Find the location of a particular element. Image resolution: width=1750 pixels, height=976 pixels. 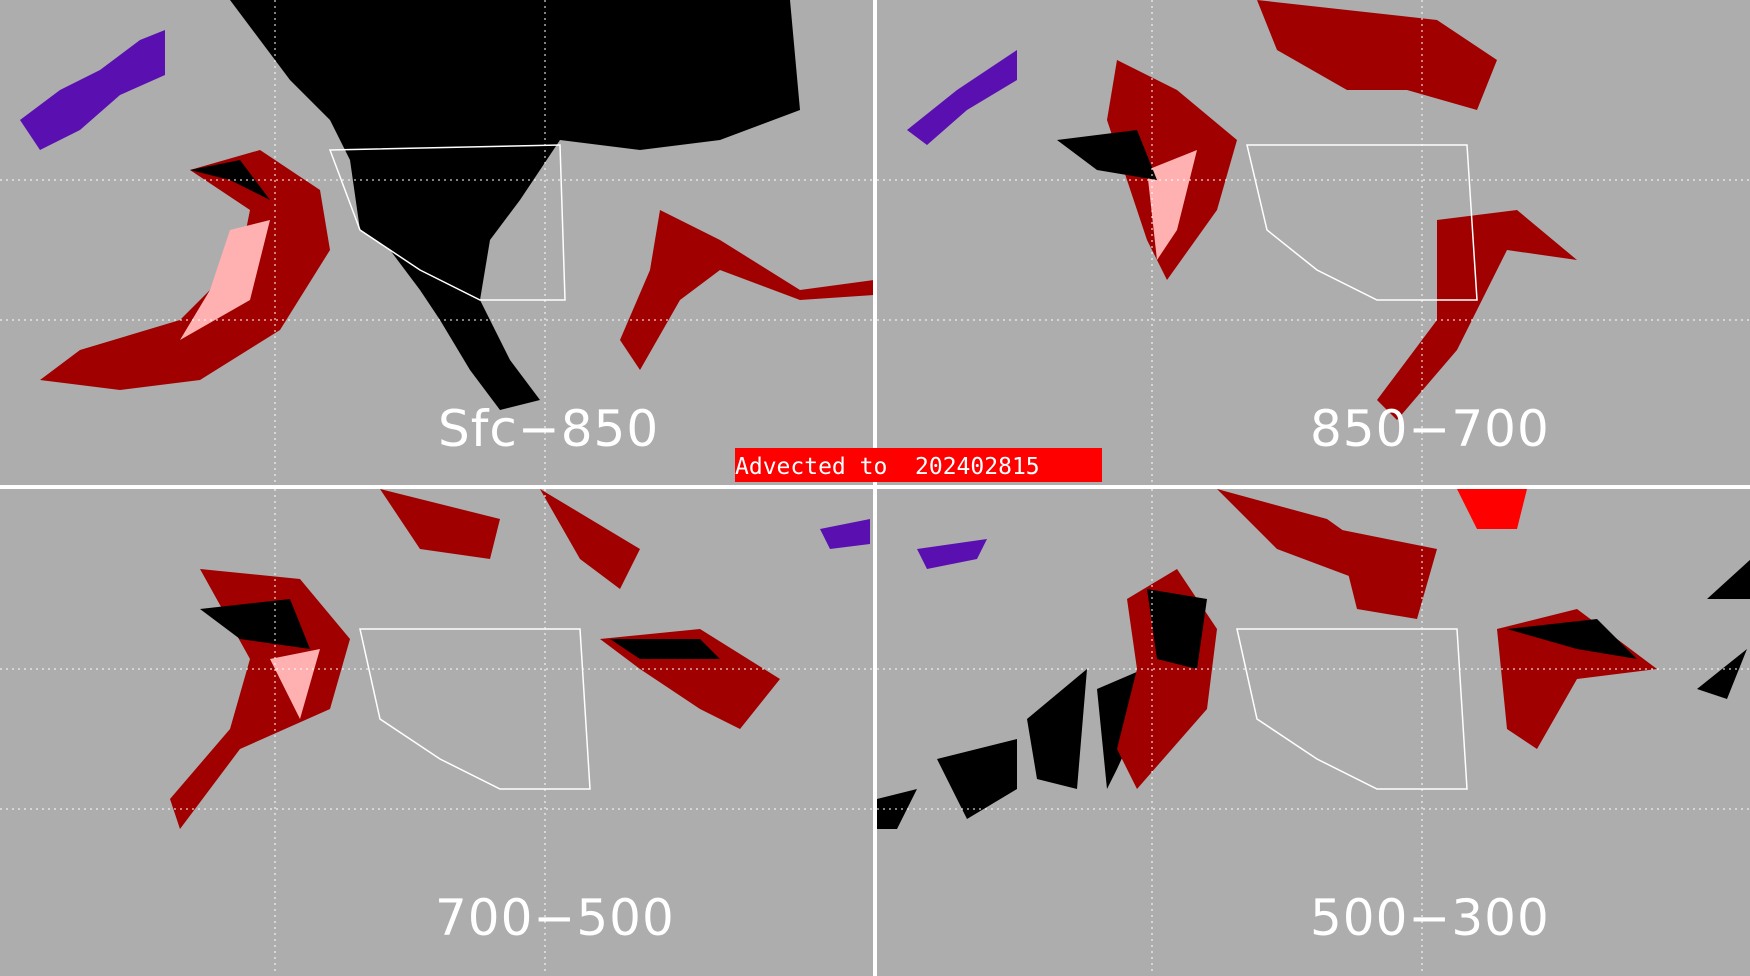

horizontal-divider is located at coordinates (875, 487).